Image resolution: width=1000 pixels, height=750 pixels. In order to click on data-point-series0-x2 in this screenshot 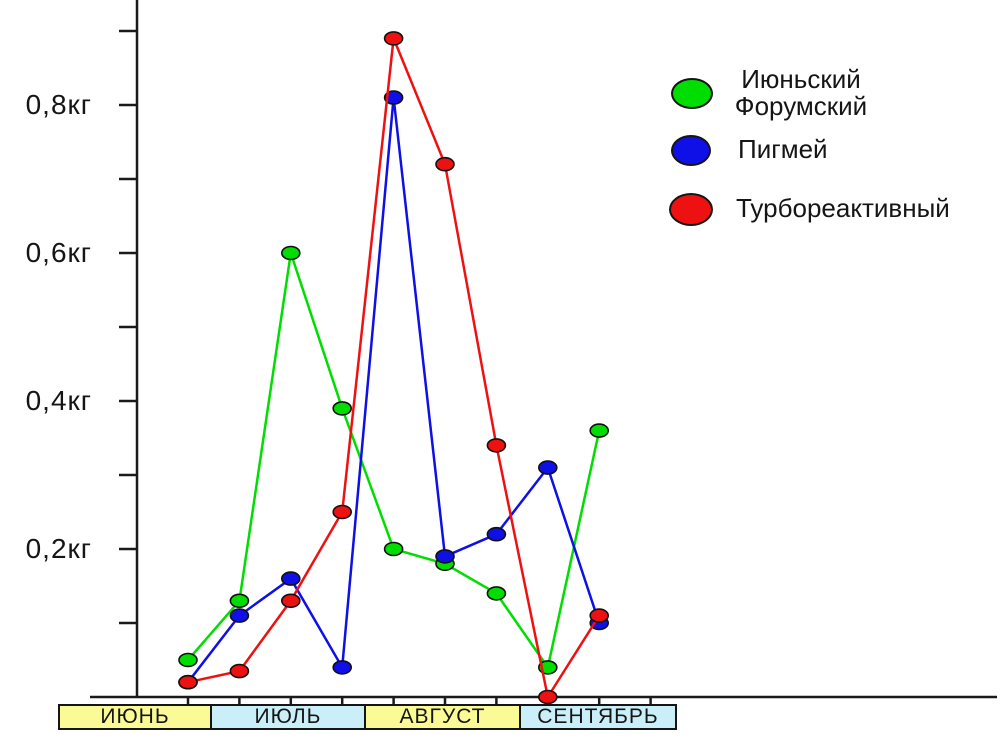, I will do `click(290, 253)`.